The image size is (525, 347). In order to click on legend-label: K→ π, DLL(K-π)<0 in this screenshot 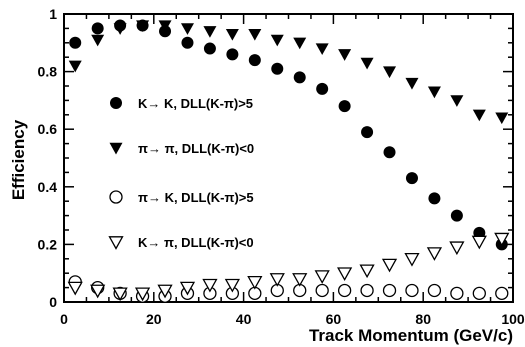, I will do `click(196, 242)`.